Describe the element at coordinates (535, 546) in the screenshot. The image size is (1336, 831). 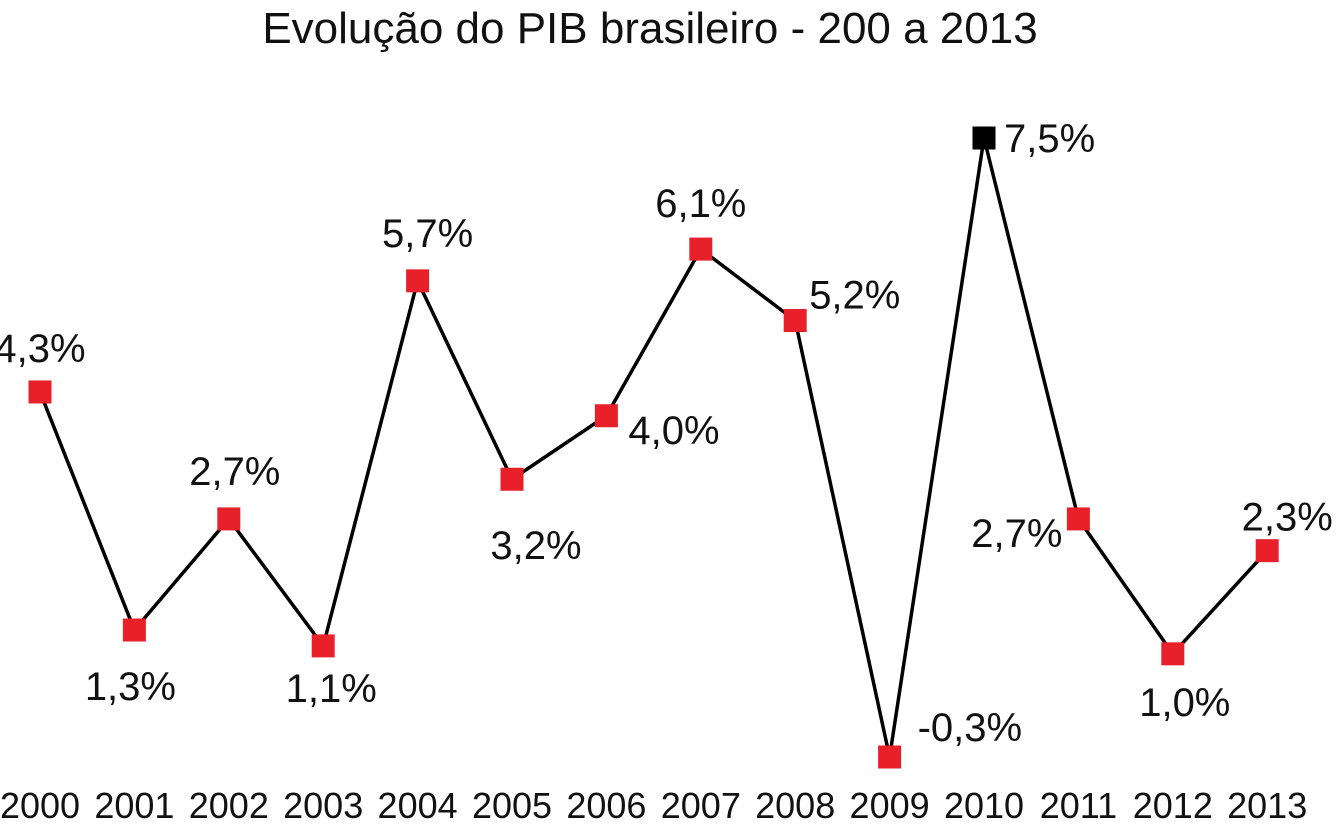
I see `data-label-2005: 3,2%` at that location.